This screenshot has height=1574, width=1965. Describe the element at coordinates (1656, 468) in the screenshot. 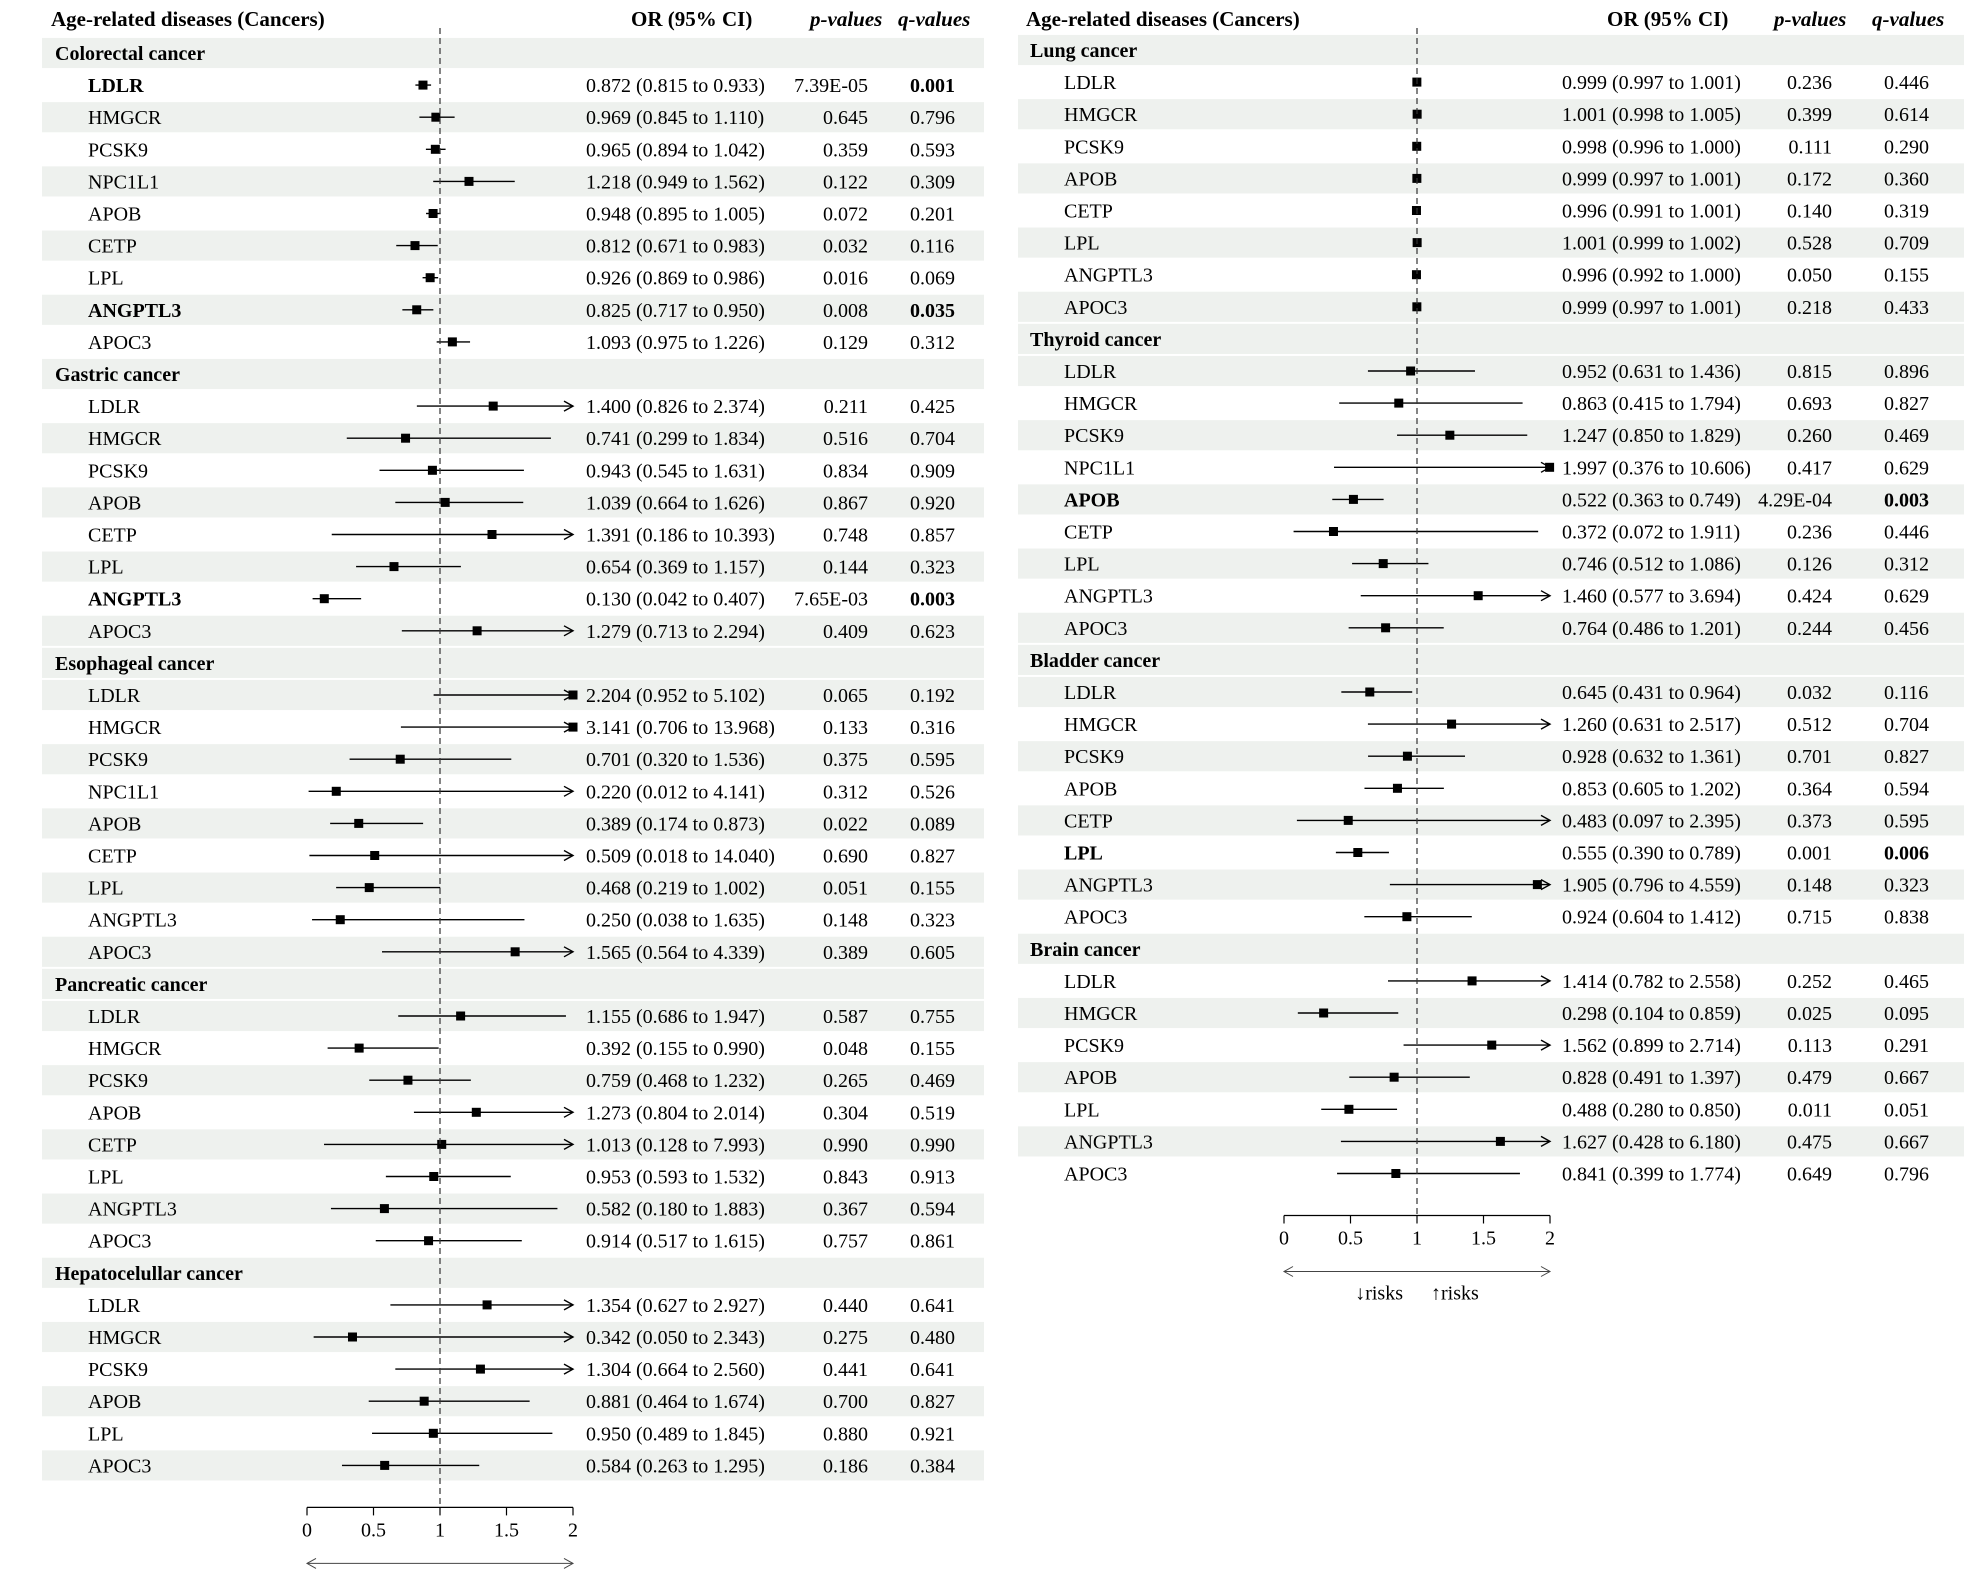

I see `or-ci-value: 1.997 (0.376 to 10.606)` at that location.